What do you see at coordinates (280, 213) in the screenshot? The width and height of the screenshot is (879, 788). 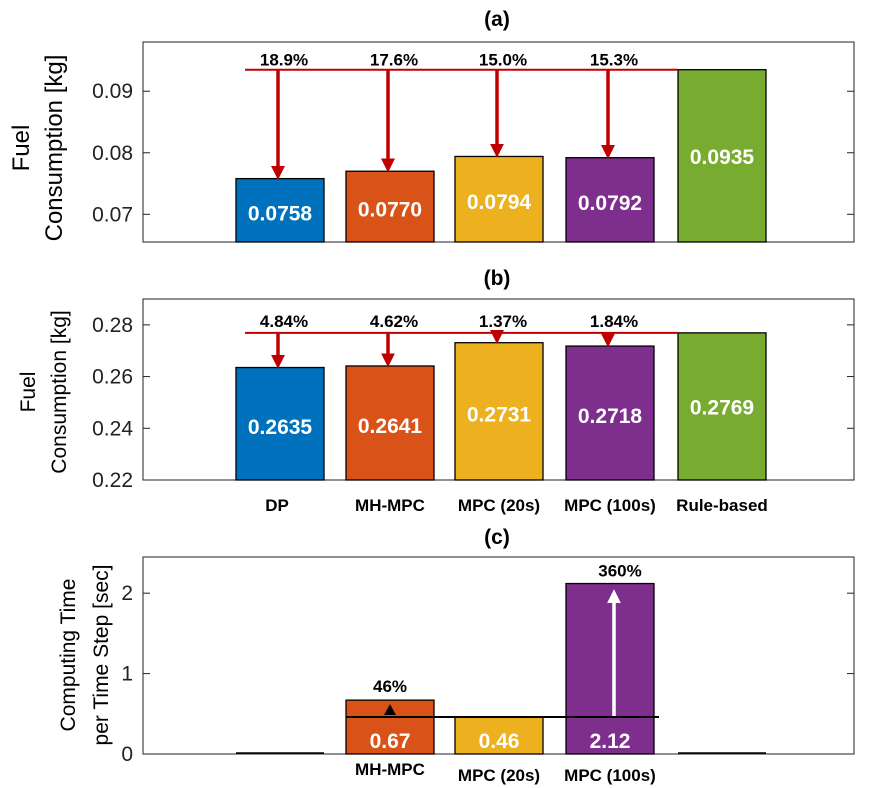 I see `bar-value-label: 0.0758` at bounding box center [280, 213].